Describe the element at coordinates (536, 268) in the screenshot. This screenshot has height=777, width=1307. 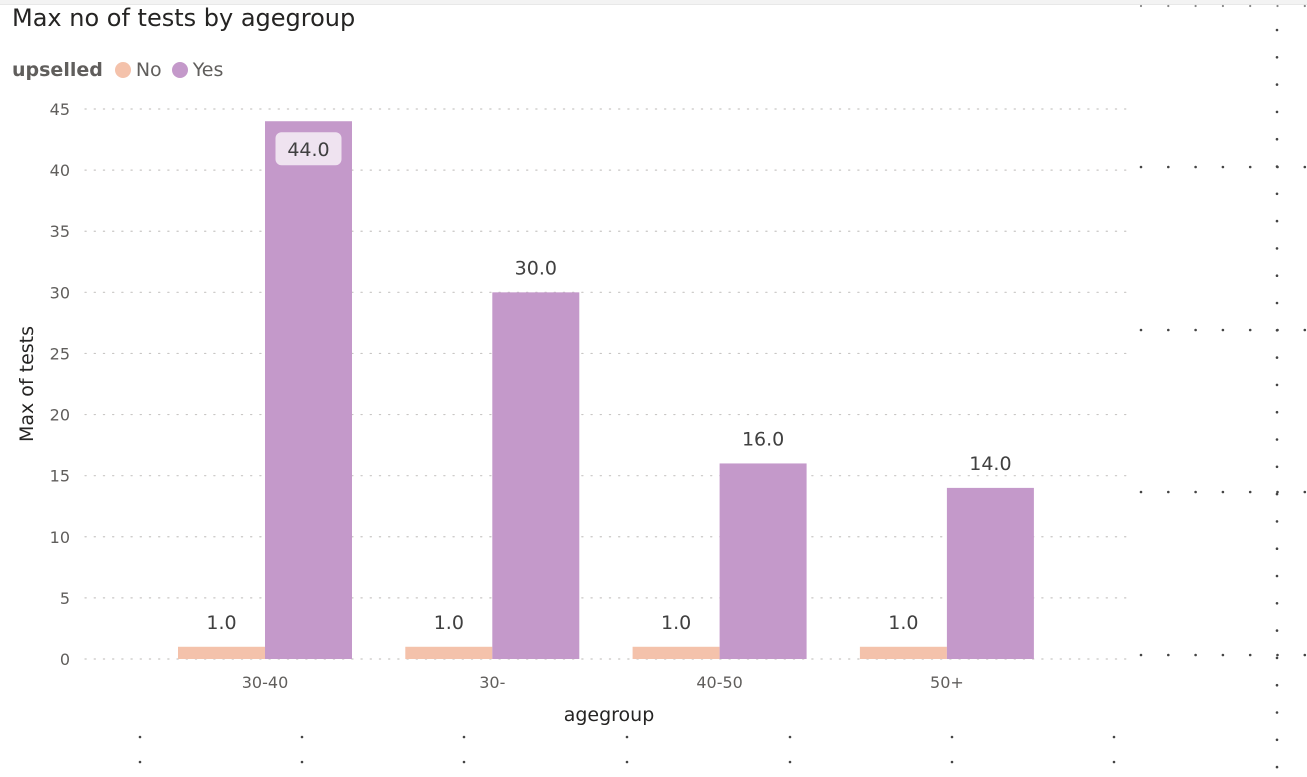
I see `data-label: 30.0` at that location.